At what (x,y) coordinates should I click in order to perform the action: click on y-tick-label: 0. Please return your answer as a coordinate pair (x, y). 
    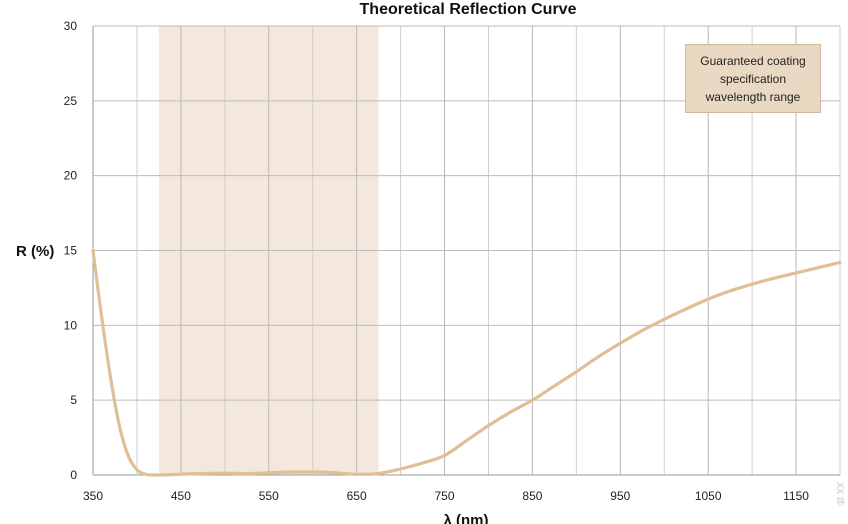
    Looking at the image, I should click on (73, 475).